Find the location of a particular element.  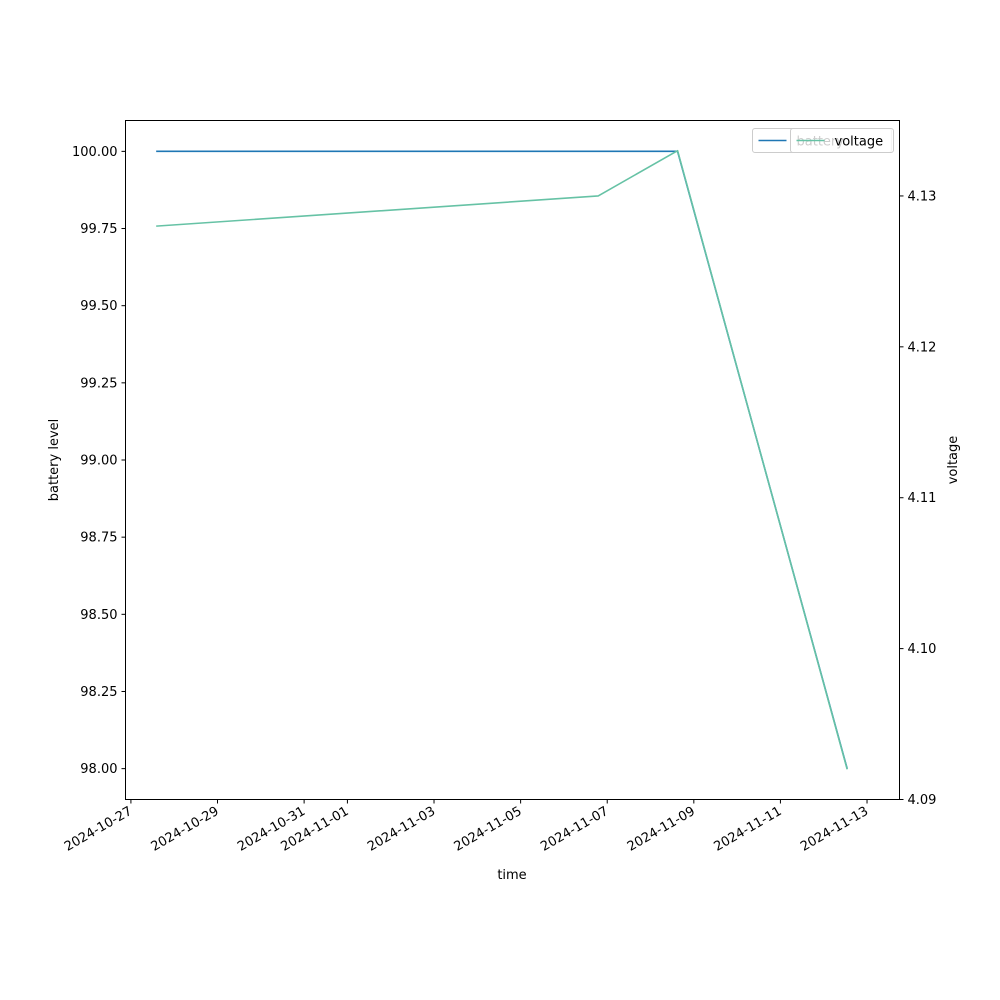

legend-layer: batteryvoltage is located at coordinates (823, 140).